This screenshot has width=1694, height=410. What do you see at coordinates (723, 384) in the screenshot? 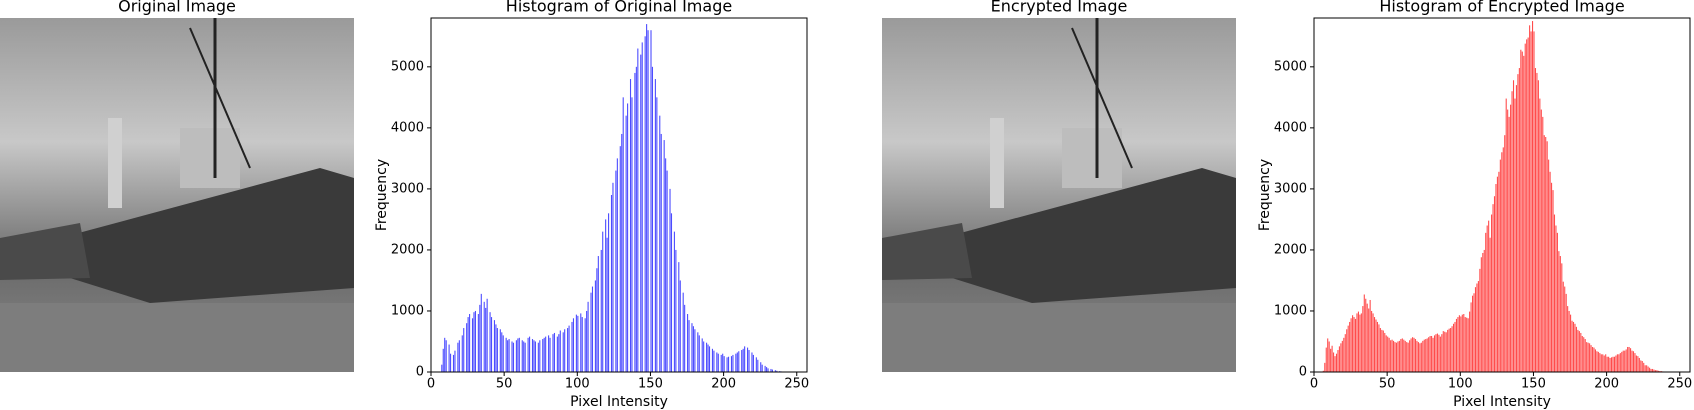
I see `x-tick-label: 200` at bounding box center [723, 384].